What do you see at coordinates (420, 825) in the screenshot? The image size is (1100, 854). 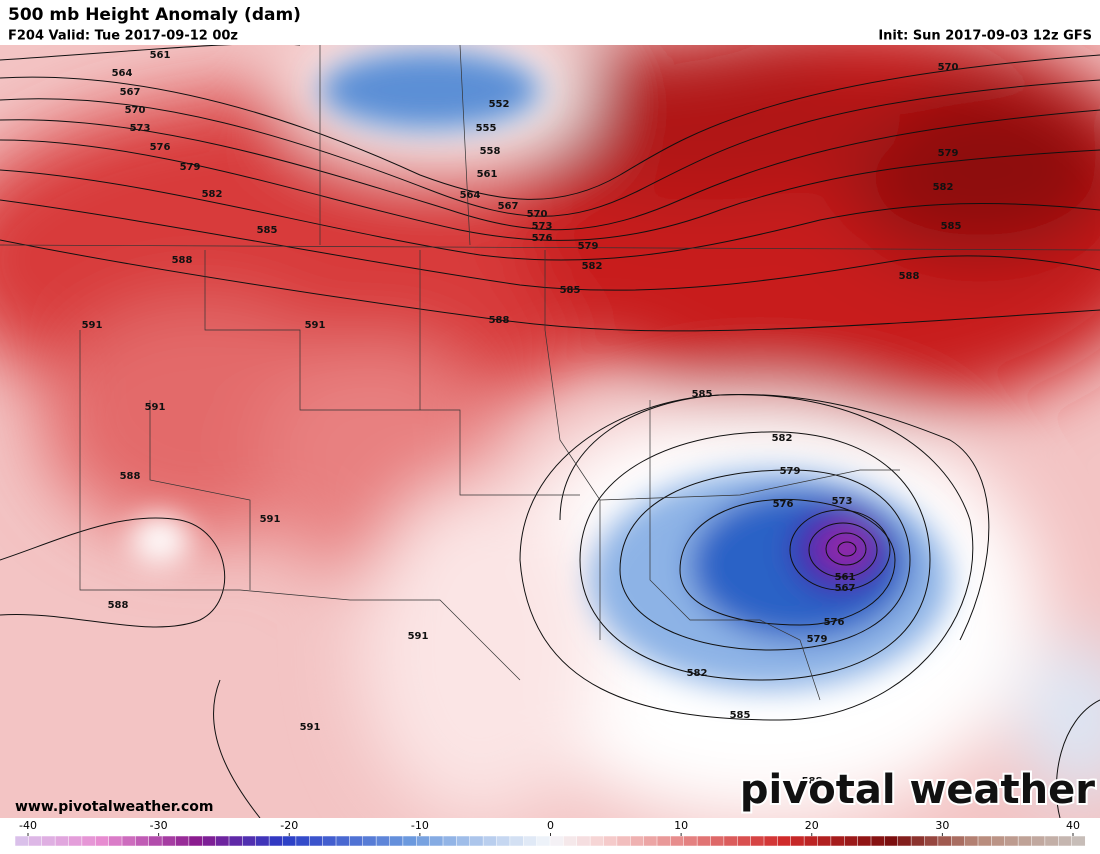 I see `colorbar-tick-label: -10` at bounding box center [420, 825].